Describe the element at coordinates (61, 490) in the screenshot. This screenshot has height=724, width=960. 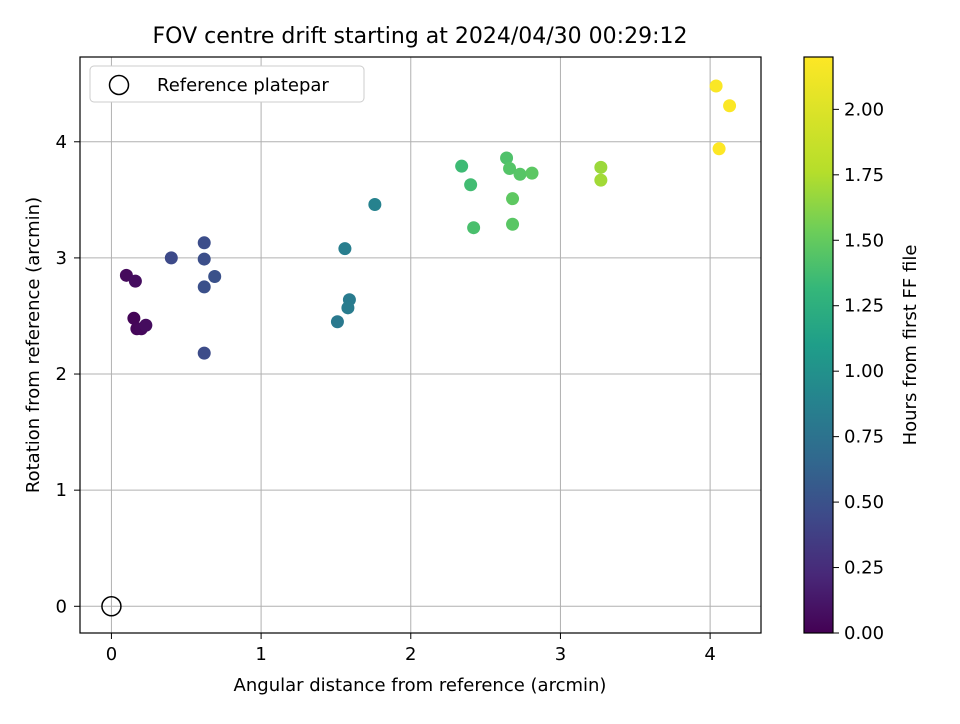
I see `y-tick-label: 1` at that location.